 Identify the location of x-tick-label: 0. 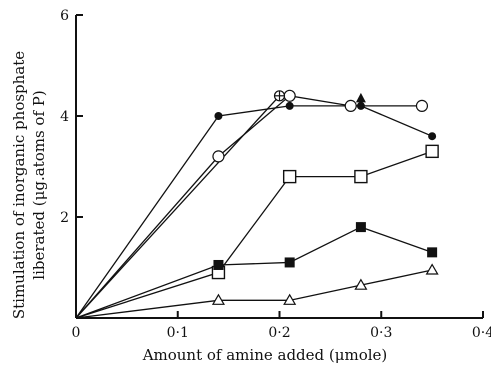
(76, 333).